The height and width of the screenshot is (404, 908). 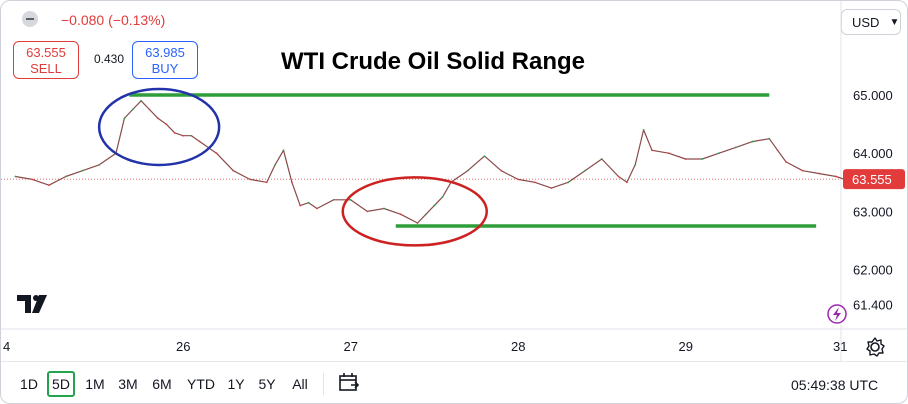 I want to click on y-tick-label: 63.000, so click(x=873, y=211).